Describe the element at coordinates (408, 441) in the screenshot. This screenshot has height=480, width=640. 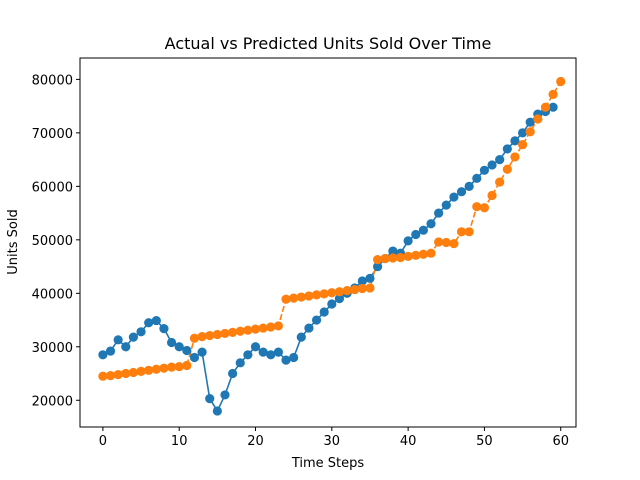
I see `x-tick-label: 40` at that location.